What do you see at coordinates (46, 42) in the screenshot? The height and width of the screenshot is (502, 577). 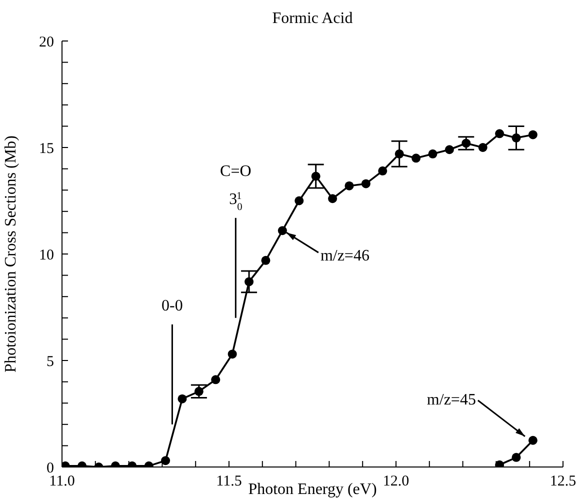 I see `y-tick-label: 20` at bounding box center [46, 42].